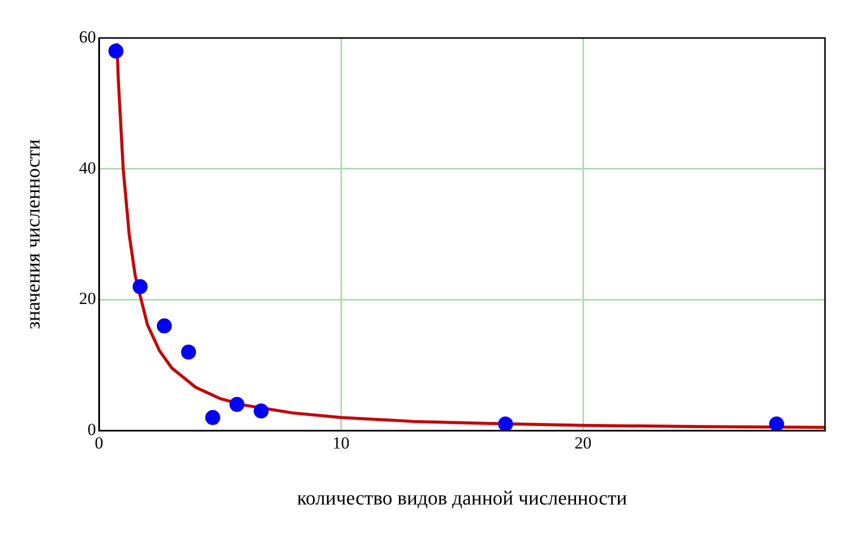 The width and height of the screenshot is (855, 537). Describe the element at coordinates (341, 442) in the screenshot. I see `x-tick-label: 10` at that location.